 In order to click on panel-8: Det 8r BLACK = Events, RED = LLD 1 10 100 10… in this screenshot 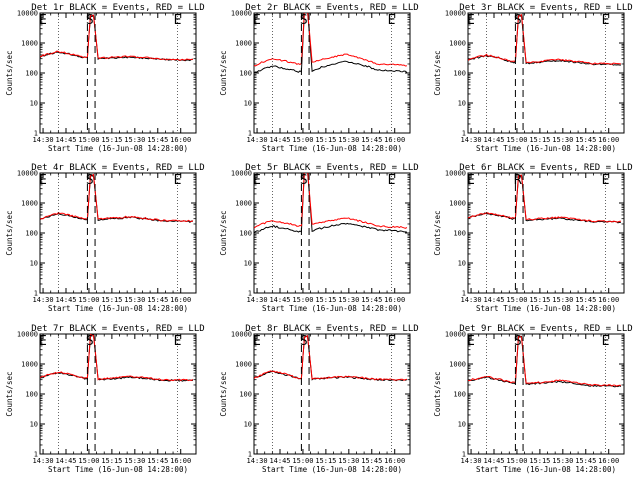, I will do `click(319, 399)`.